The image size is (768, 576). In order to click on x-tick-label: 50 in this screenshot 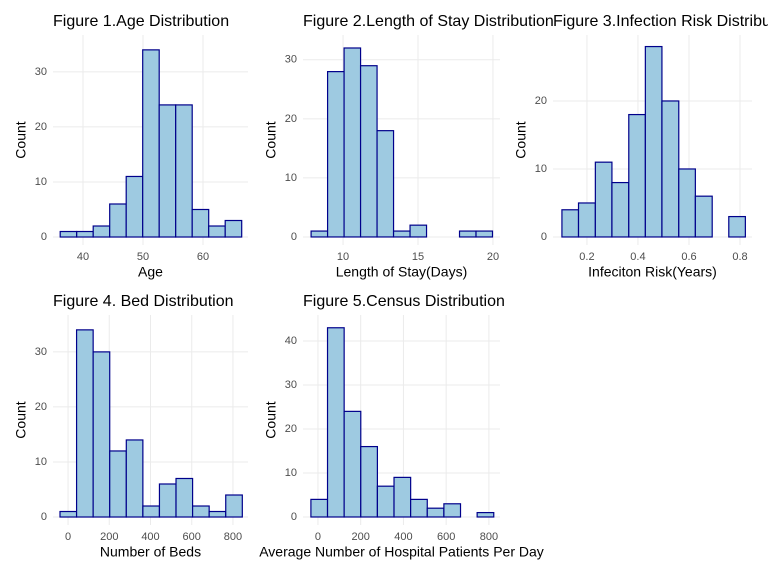, I will do `click(143, 257)`.